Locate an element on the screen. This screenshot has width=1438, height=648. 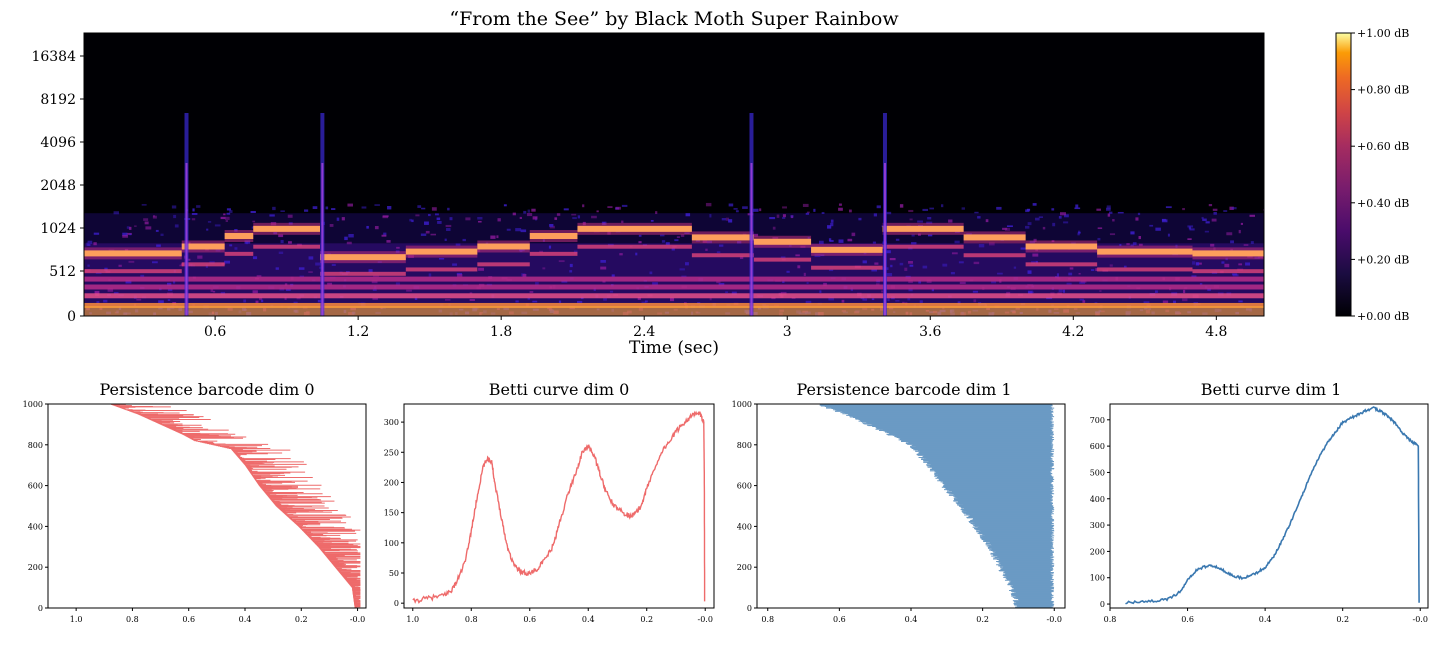
y-tick-label: 50 is located at coordinates (394, 573).